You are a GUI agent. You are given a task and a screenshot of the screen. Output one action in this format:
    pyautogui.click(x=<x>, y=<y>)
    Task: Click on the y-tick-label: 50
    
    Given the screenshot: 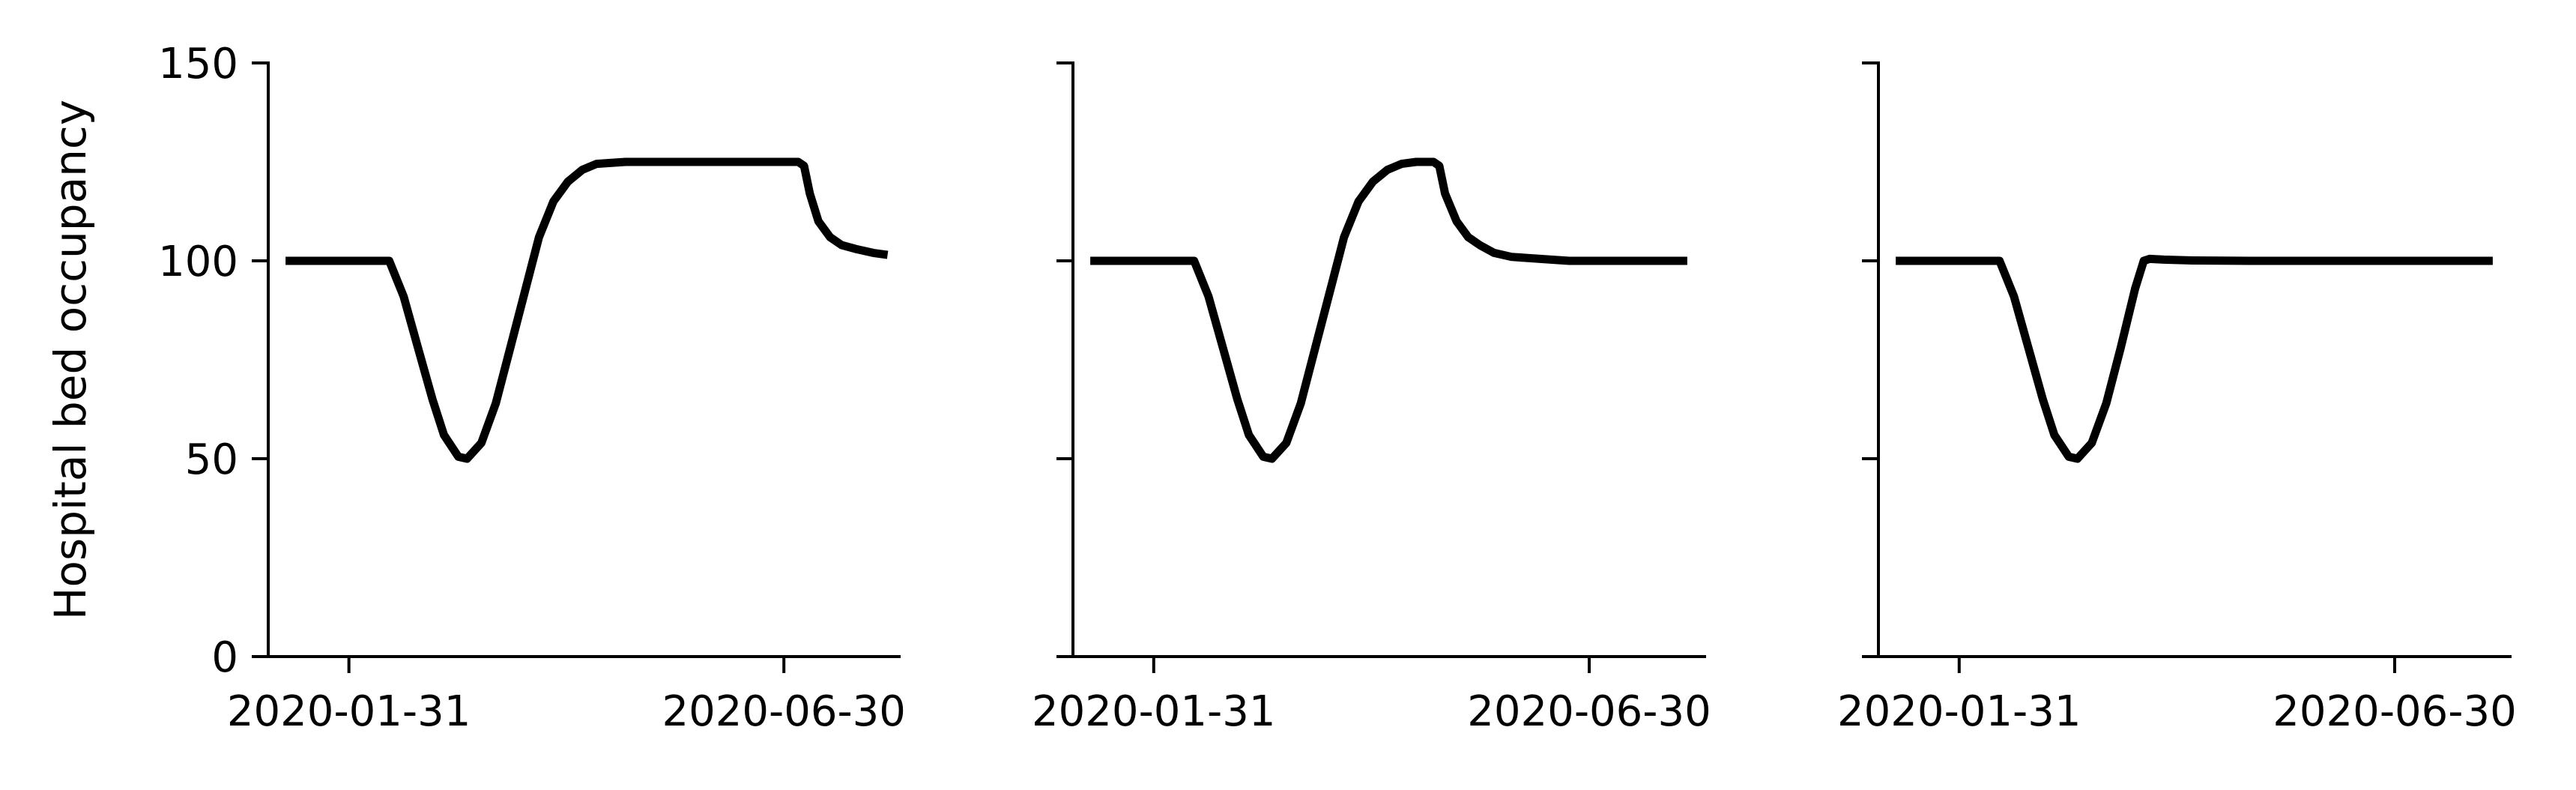 What is the action you would take?
    pyautogui.click(x=211, y=459)
    